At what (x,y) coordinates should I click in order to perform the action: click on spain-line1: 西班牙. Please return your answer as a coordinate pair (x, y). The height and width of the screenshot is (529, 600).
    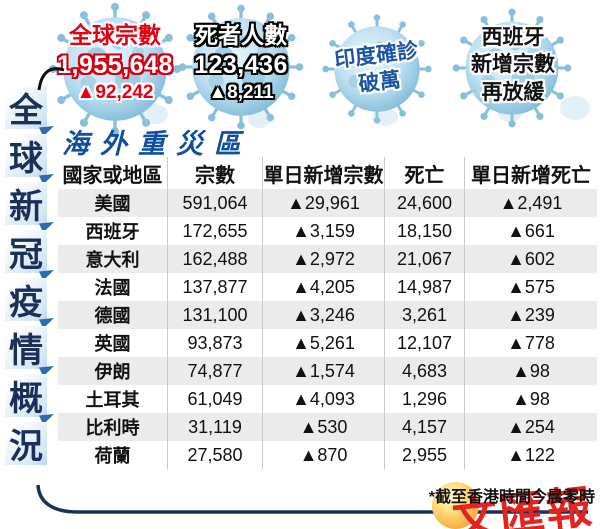
    Looking at the image, I should click on (513, 37).